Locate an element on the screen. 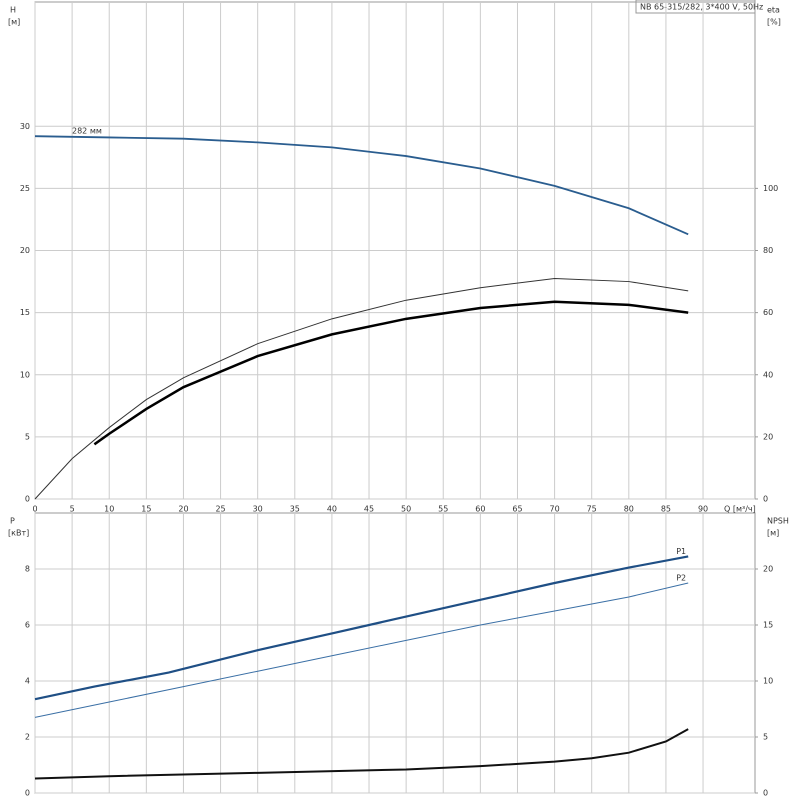 The image size is (800, 804). y-tick-label: 10 is located at coordinates (25, 374).